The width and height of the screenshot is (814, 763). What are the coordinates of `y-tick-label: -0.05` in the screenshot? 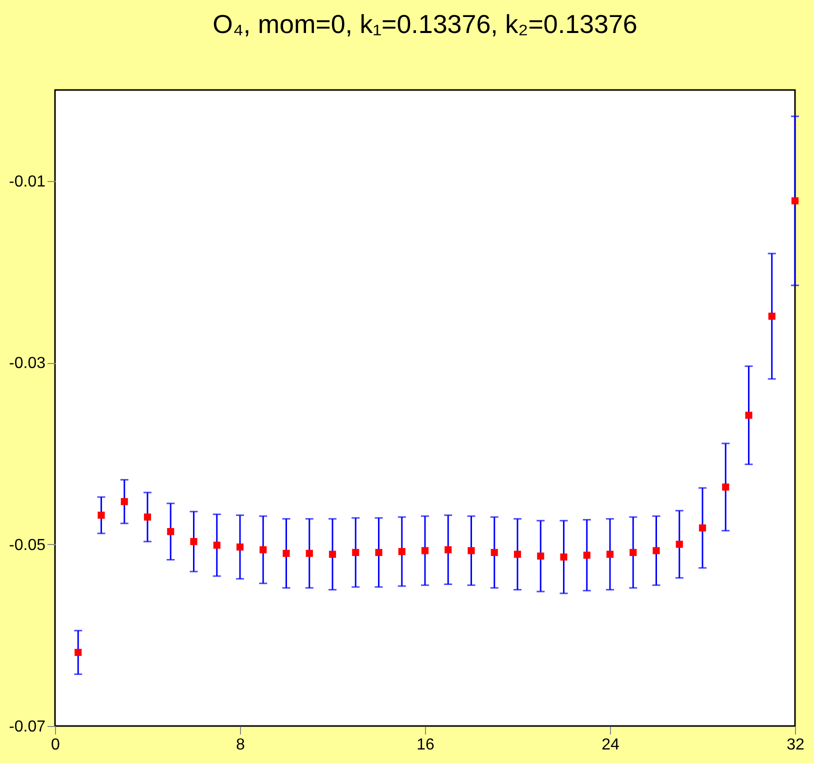 It's located at (27, 545).